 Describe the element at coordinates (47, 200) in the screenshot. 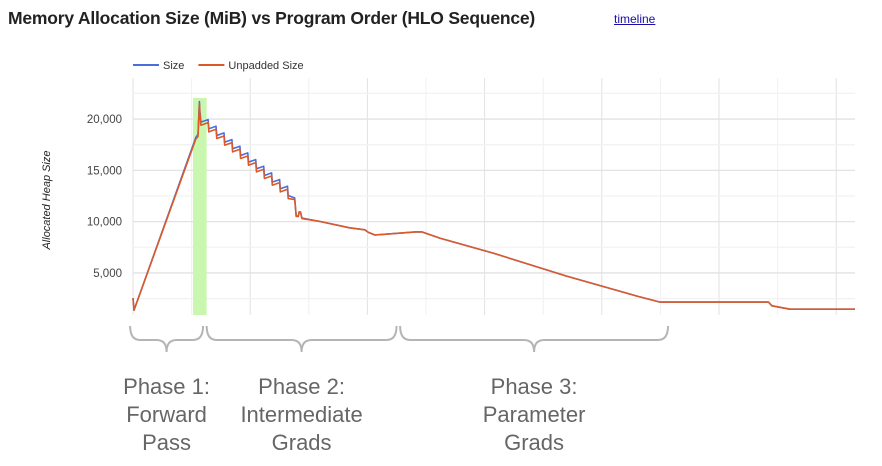

I see `y-axis-title: Allocated Heap Size` at that location.